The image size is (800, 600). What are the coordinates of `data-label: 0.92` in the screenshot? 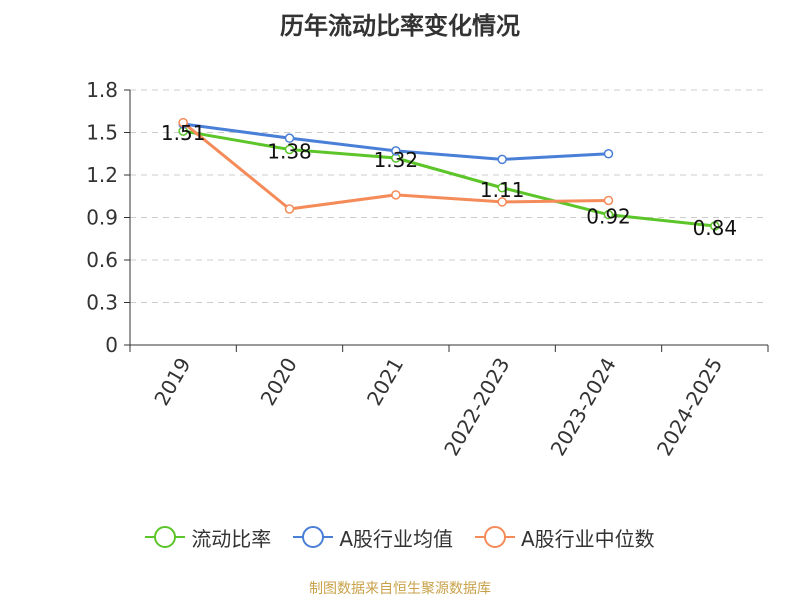 It's located at (608, 217).